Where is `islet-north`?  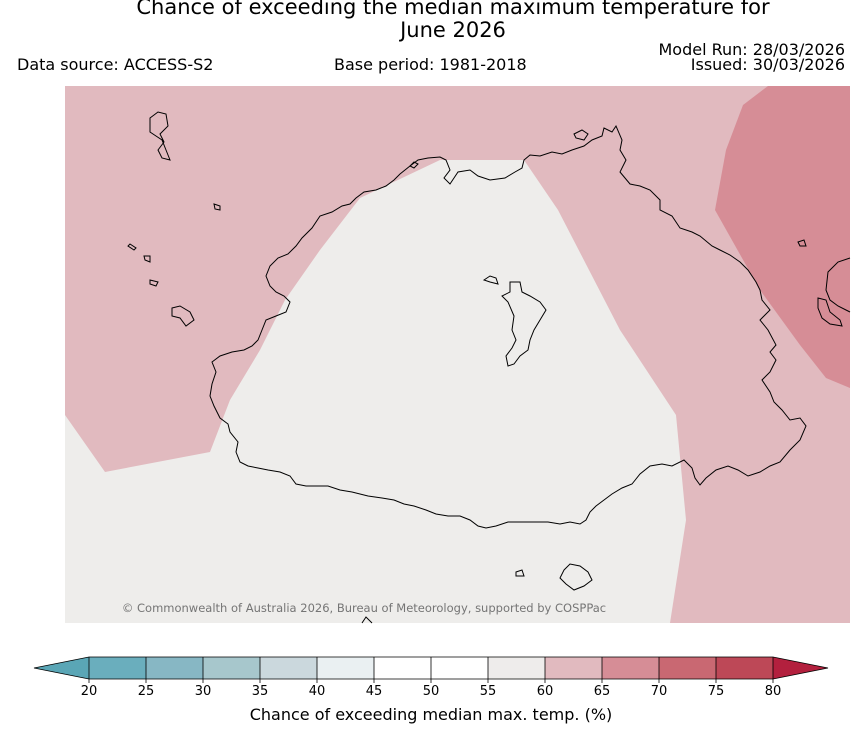 islet-north is located at coordinates (414, 165).